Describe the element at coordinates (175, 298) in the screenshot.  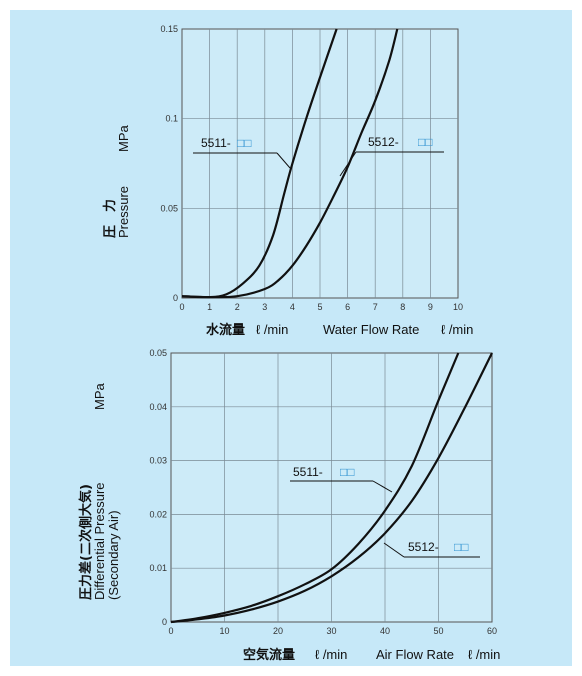
I see `water-y-tick-label: 0` at that location.